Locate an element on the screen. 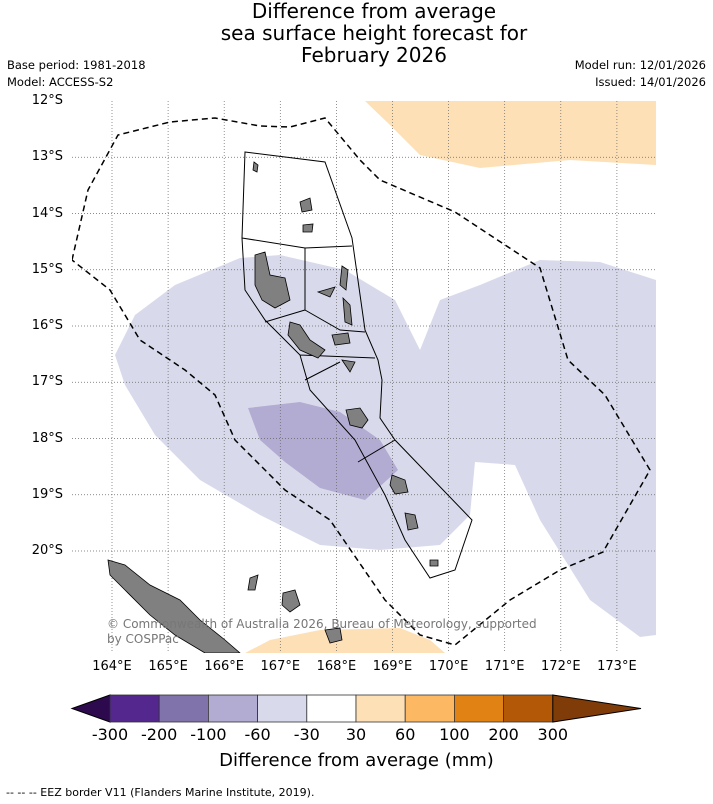 The width and height of the screenshot is (713, 804). island-new-caledonia is located at coordinates (174, 606).